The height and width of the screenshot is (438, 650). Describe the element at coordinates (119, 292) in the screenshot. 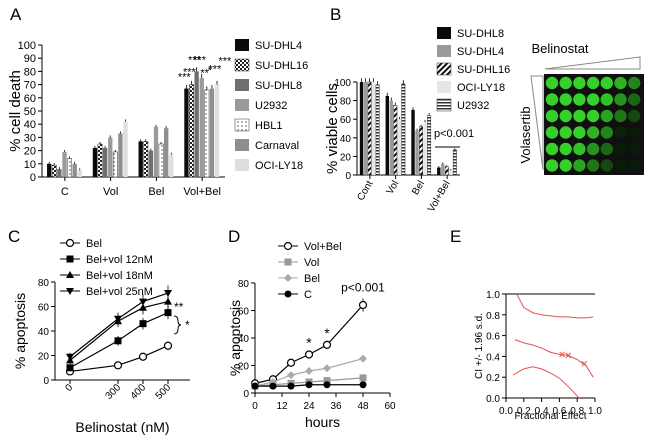

I see `legend-label: Bel+vol 25nM` at that location.